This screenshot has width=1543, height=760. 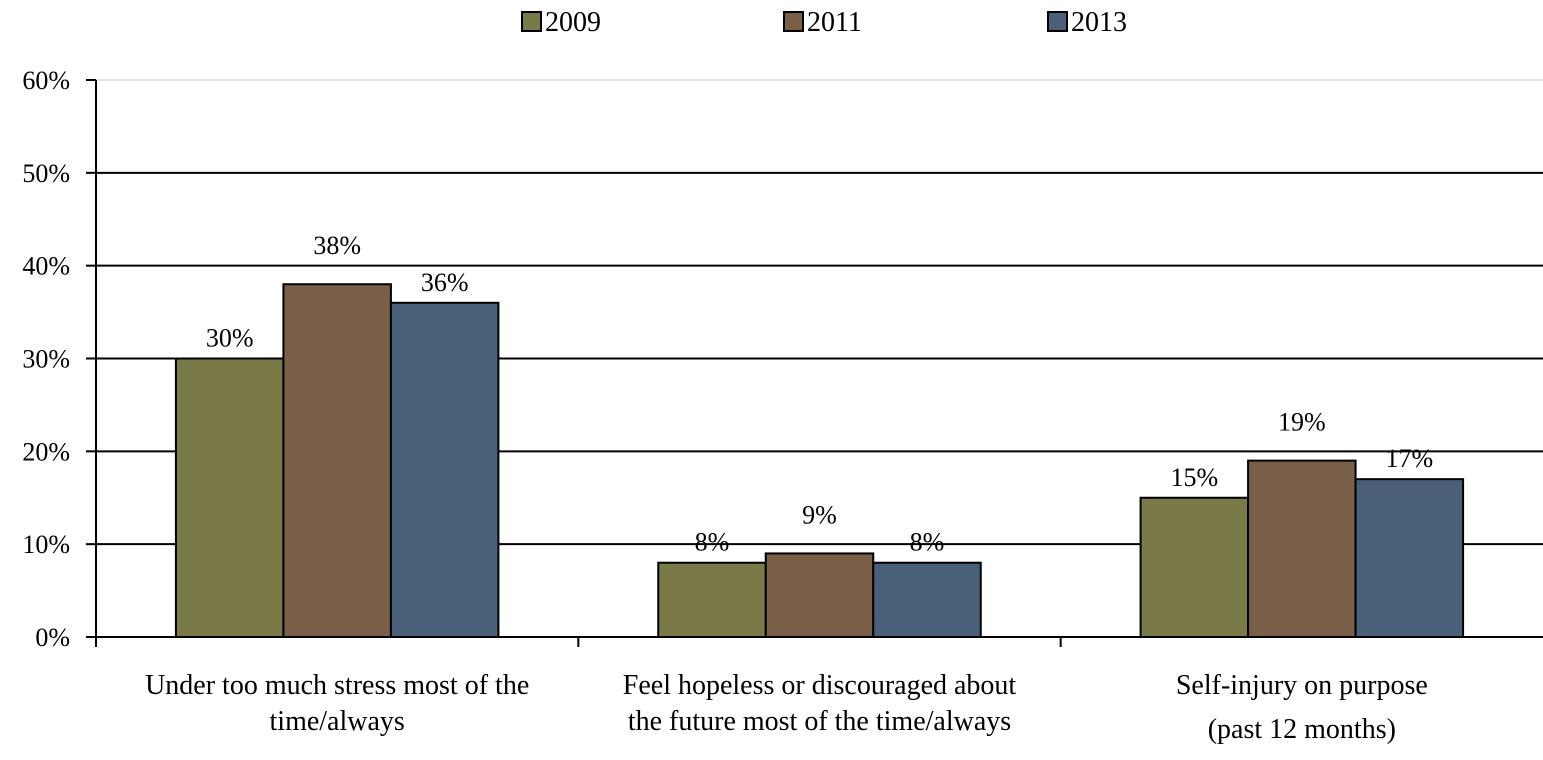 I want to click on y-tick-label: 50%, so click(x=46, y=173).